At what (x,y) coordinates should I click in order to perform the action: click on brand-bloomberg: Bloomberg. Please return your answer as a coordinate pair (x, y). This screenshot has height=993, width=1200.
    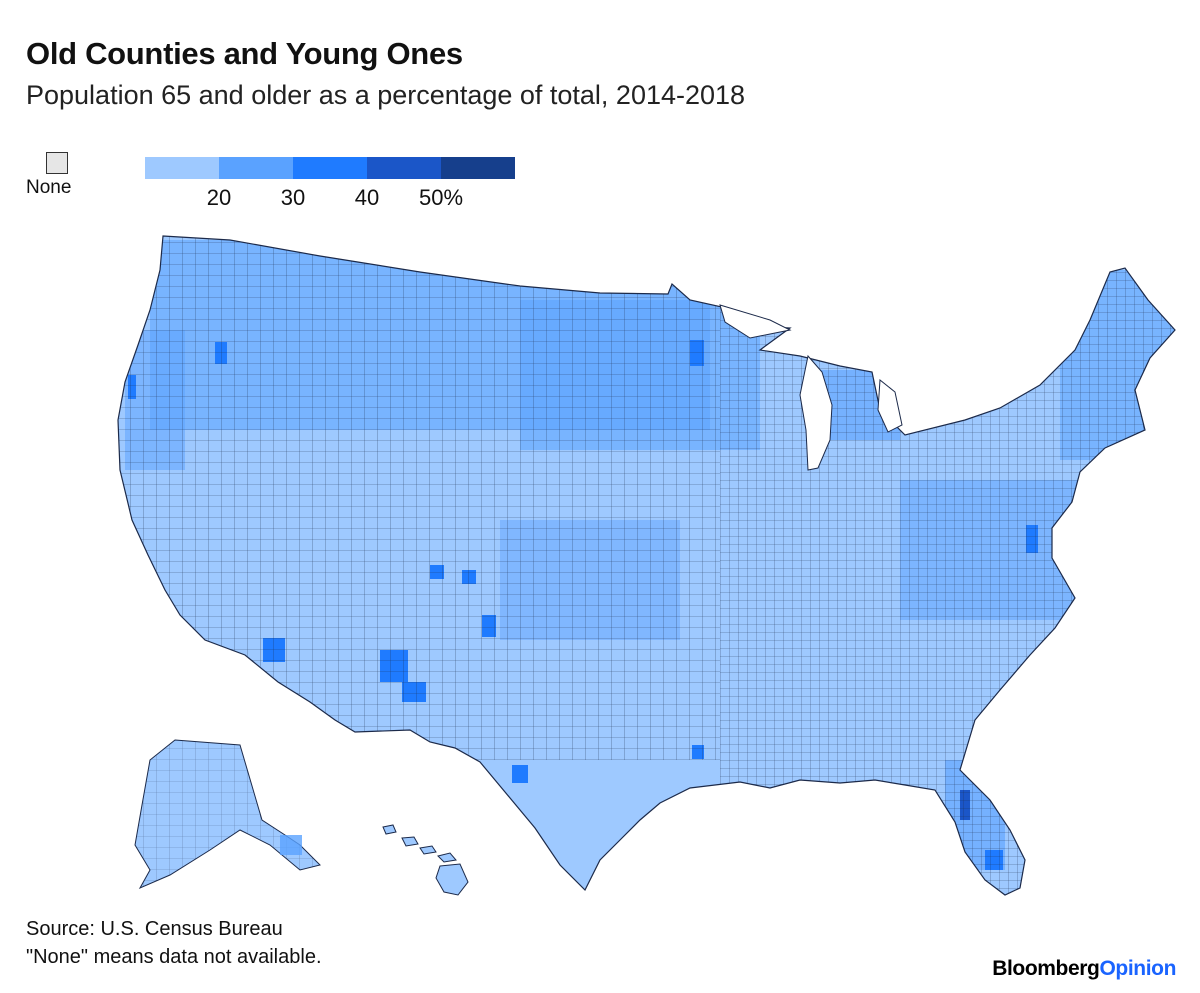
    Looking at the image, I should click on (1046, 968).